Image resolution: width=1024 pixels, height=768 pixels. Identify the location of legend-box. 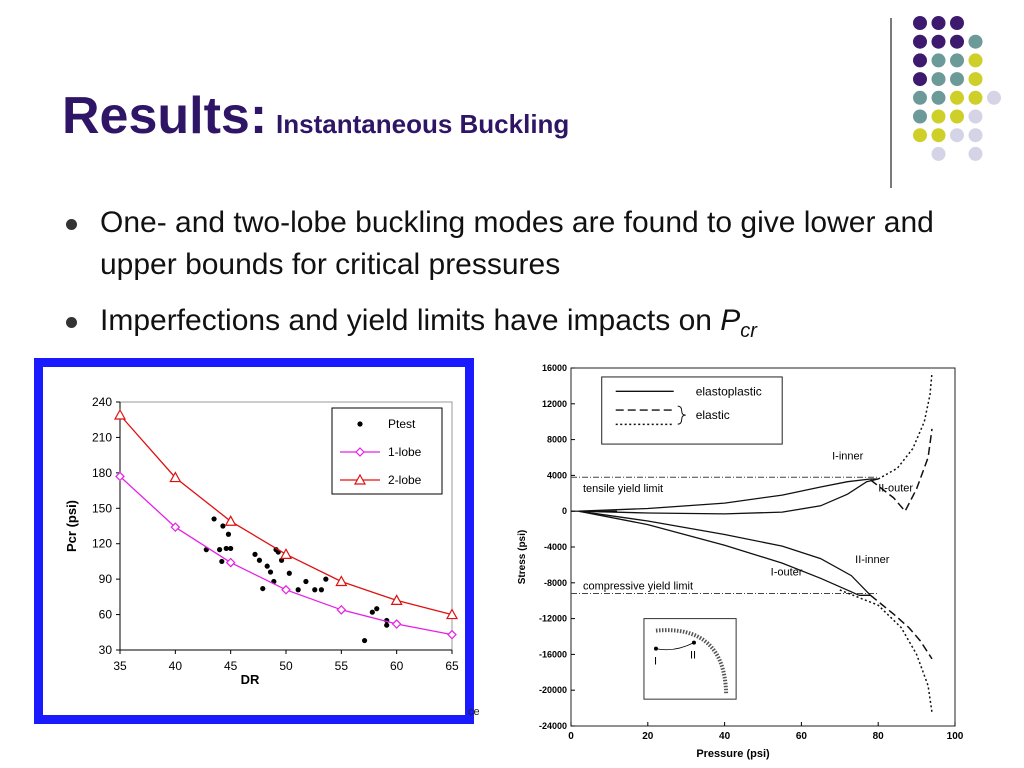
(387, 451).